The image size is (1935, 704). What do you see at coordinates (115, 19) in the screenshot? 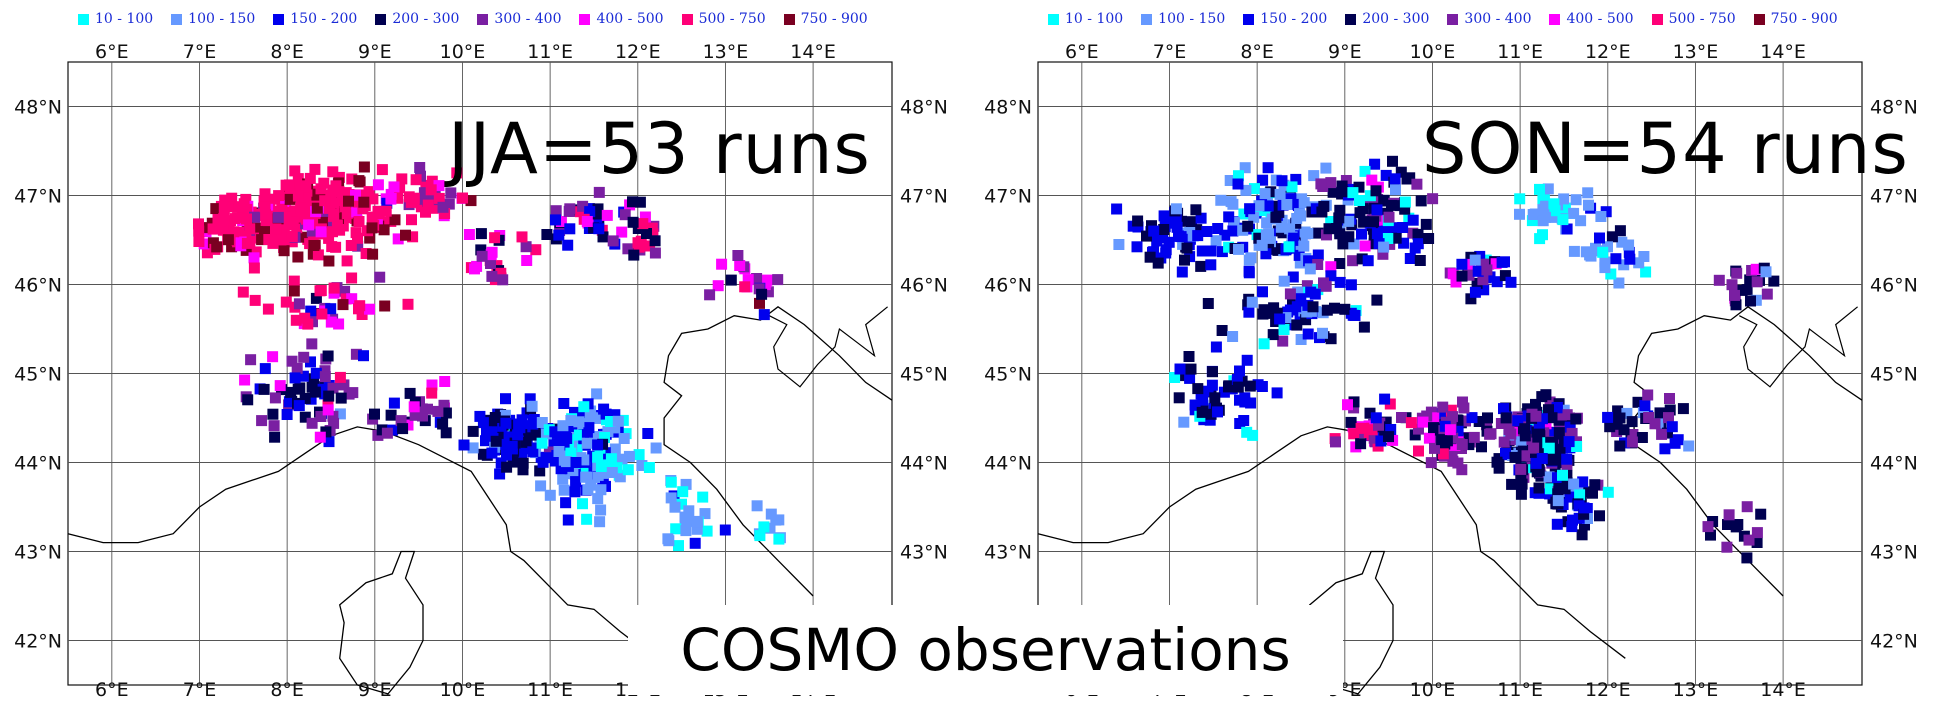
I see `legend-item: 10 - 100` at bounding box center [115, 19].